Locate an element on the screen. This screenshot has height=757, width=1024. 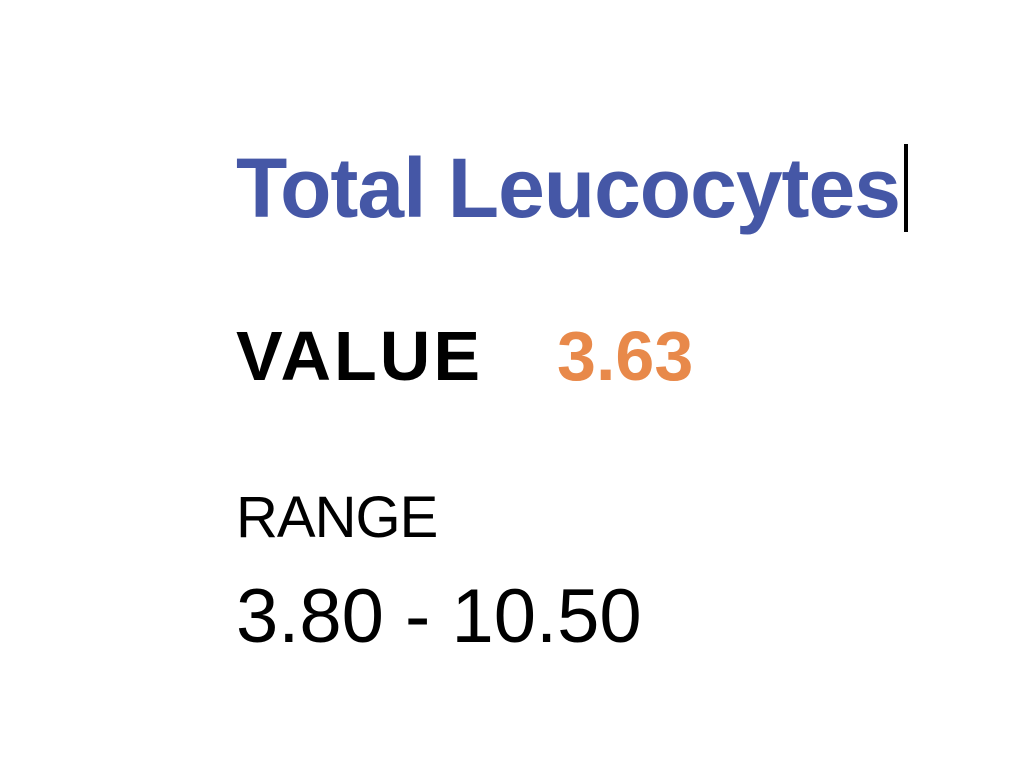
value-line: VALUE 3.63 is located at coordinates (464, 356).